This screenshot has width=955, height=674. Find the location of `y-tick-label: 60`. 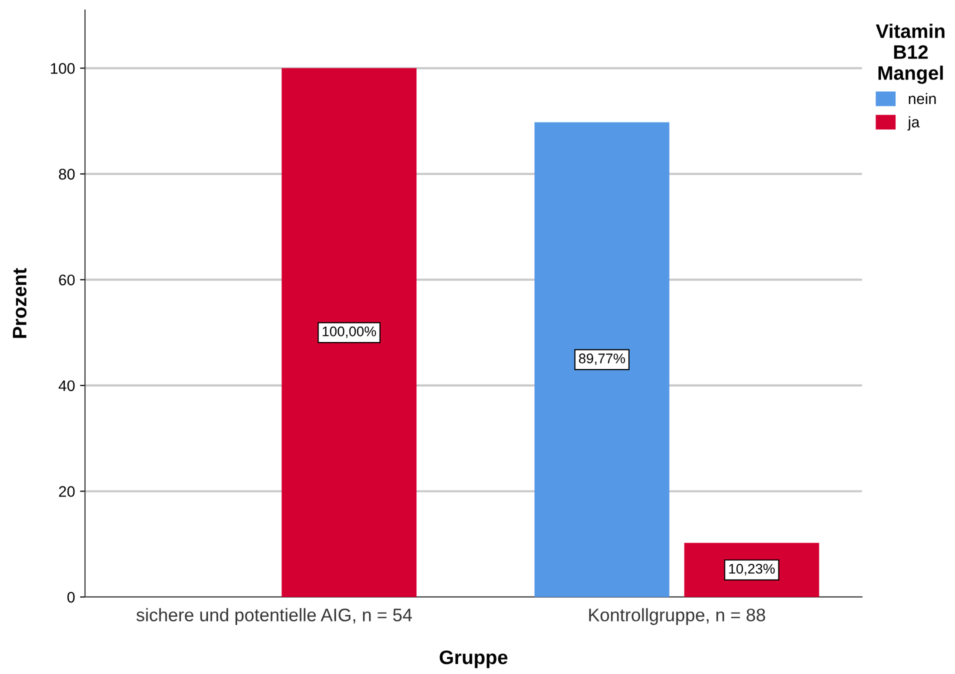

y-tick-label: 60 is located at coordinates (67, 280).